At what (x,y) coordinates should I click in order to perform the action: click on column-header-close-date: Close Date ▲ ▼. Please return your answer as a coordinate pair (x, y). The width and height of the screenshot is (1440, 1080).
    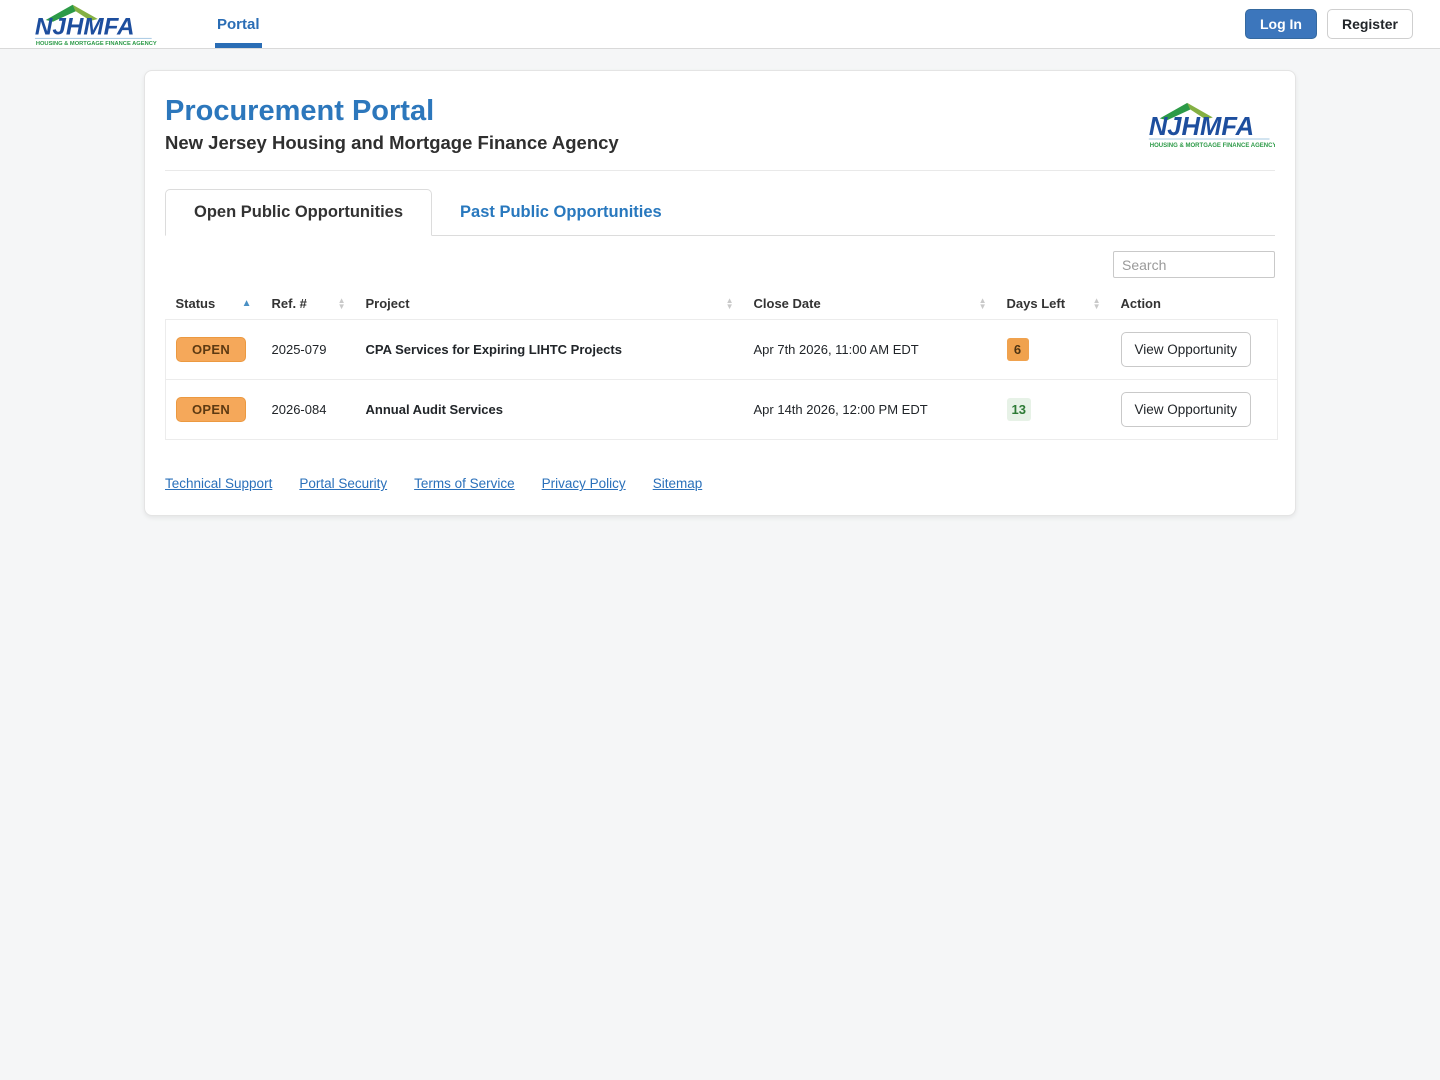
    Looking at the image, I should click on (870, 303).